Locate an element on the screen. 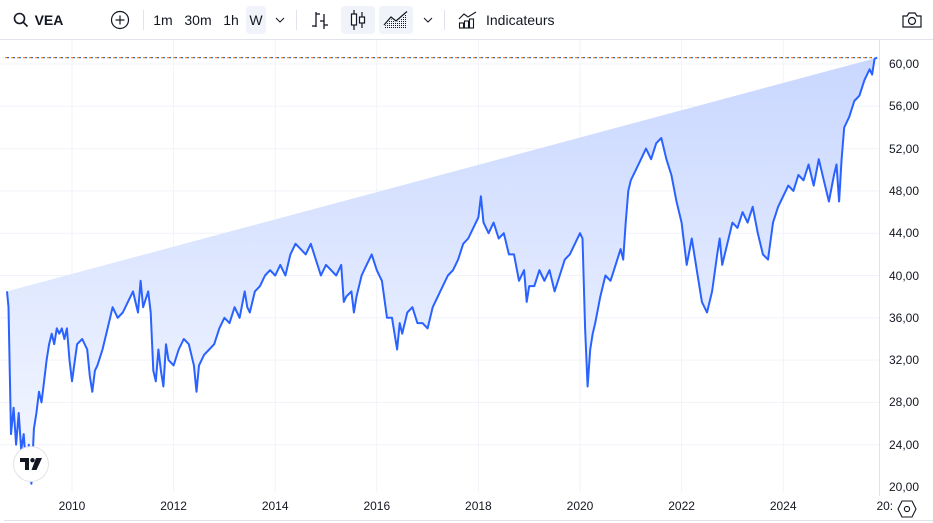 The width and height of the screenshot is (933, 523). tradingview-logo-icon is located at coordinates (31, 464).